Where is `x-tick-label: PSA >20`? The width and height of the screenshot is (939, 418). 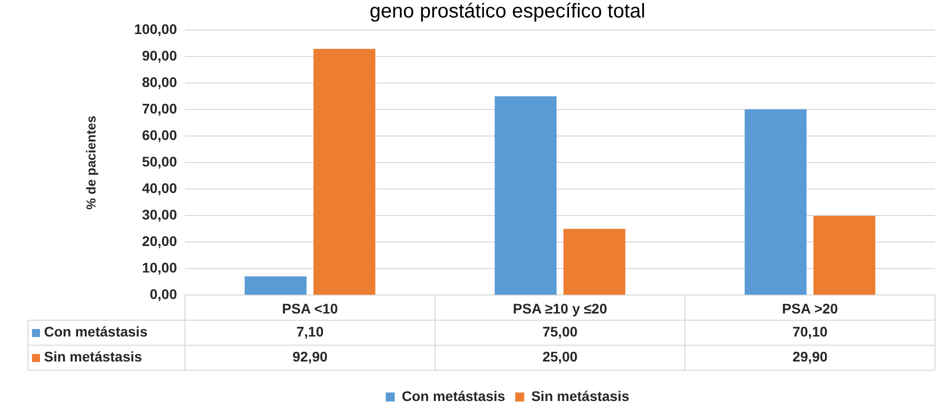 x-tick-label: PSA >20 is located at coordinates (810, 308).